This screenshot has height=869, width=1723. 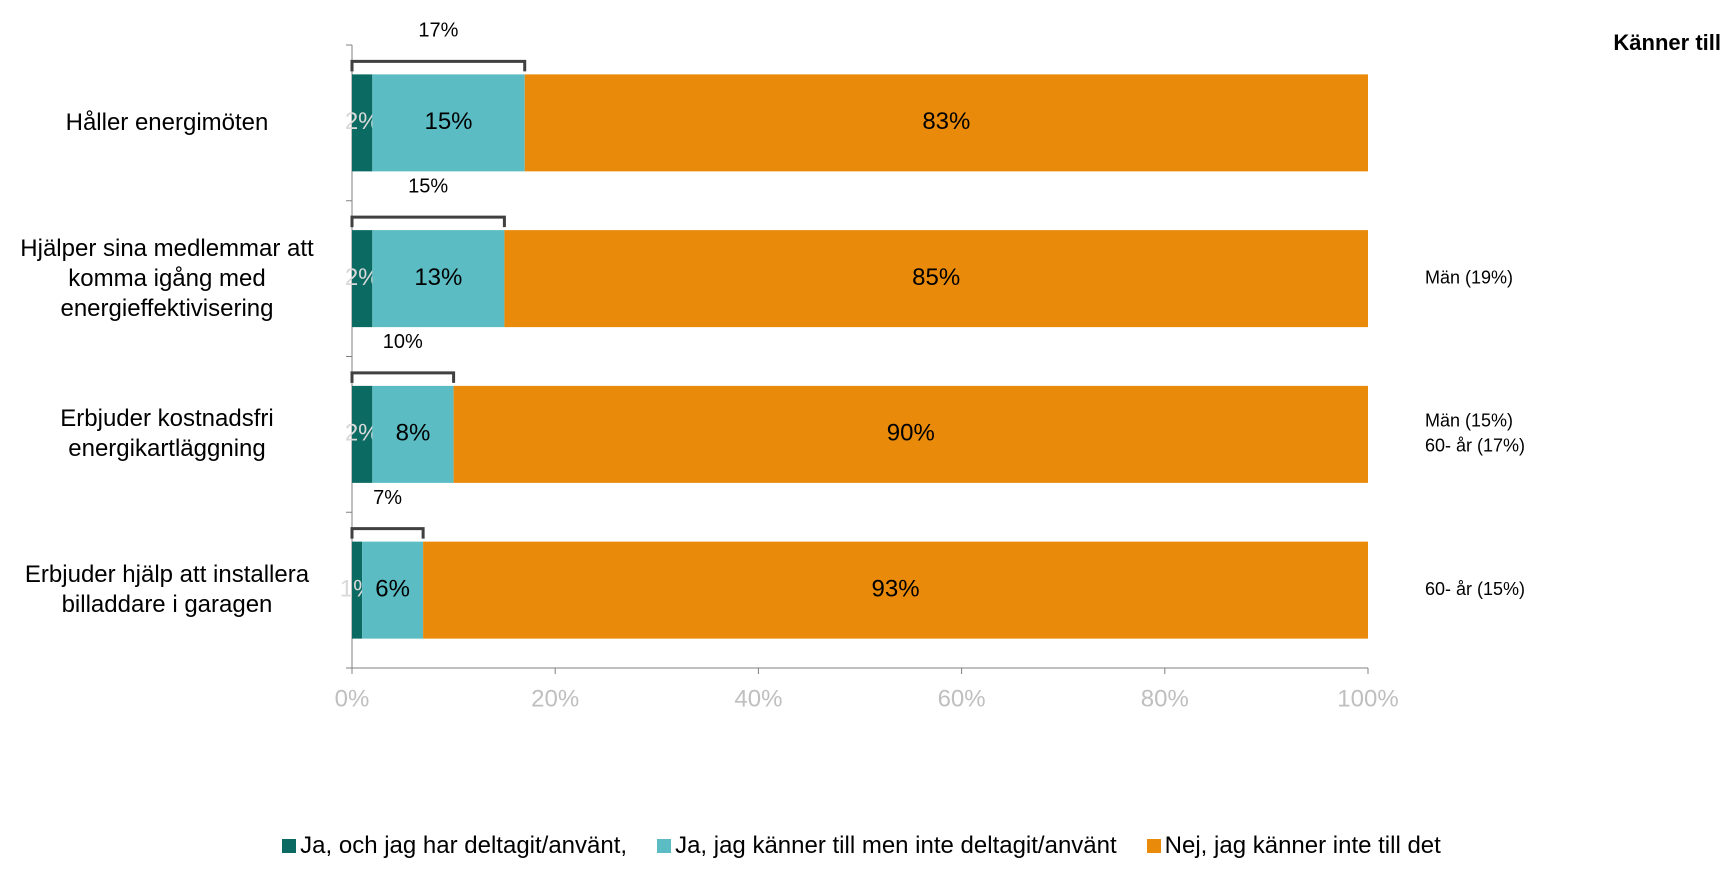 What do you see at coordinates (1475, 589) in the screenshot?
I see `side-note: 60- år (15%)` at bounding box center [1475, 589].